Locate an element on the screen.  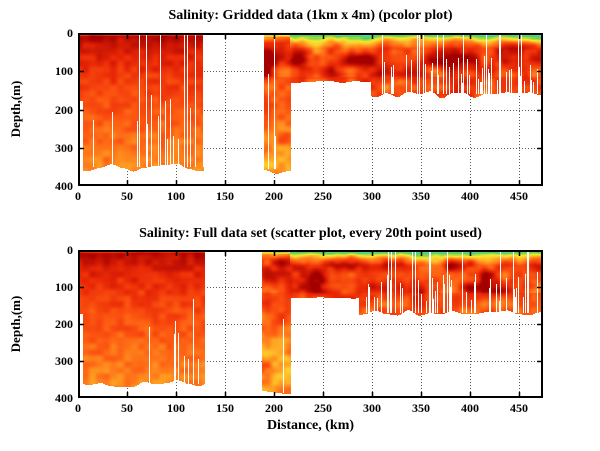
x-axis-label: Distance, (km) is located at coordinates (310, 425).